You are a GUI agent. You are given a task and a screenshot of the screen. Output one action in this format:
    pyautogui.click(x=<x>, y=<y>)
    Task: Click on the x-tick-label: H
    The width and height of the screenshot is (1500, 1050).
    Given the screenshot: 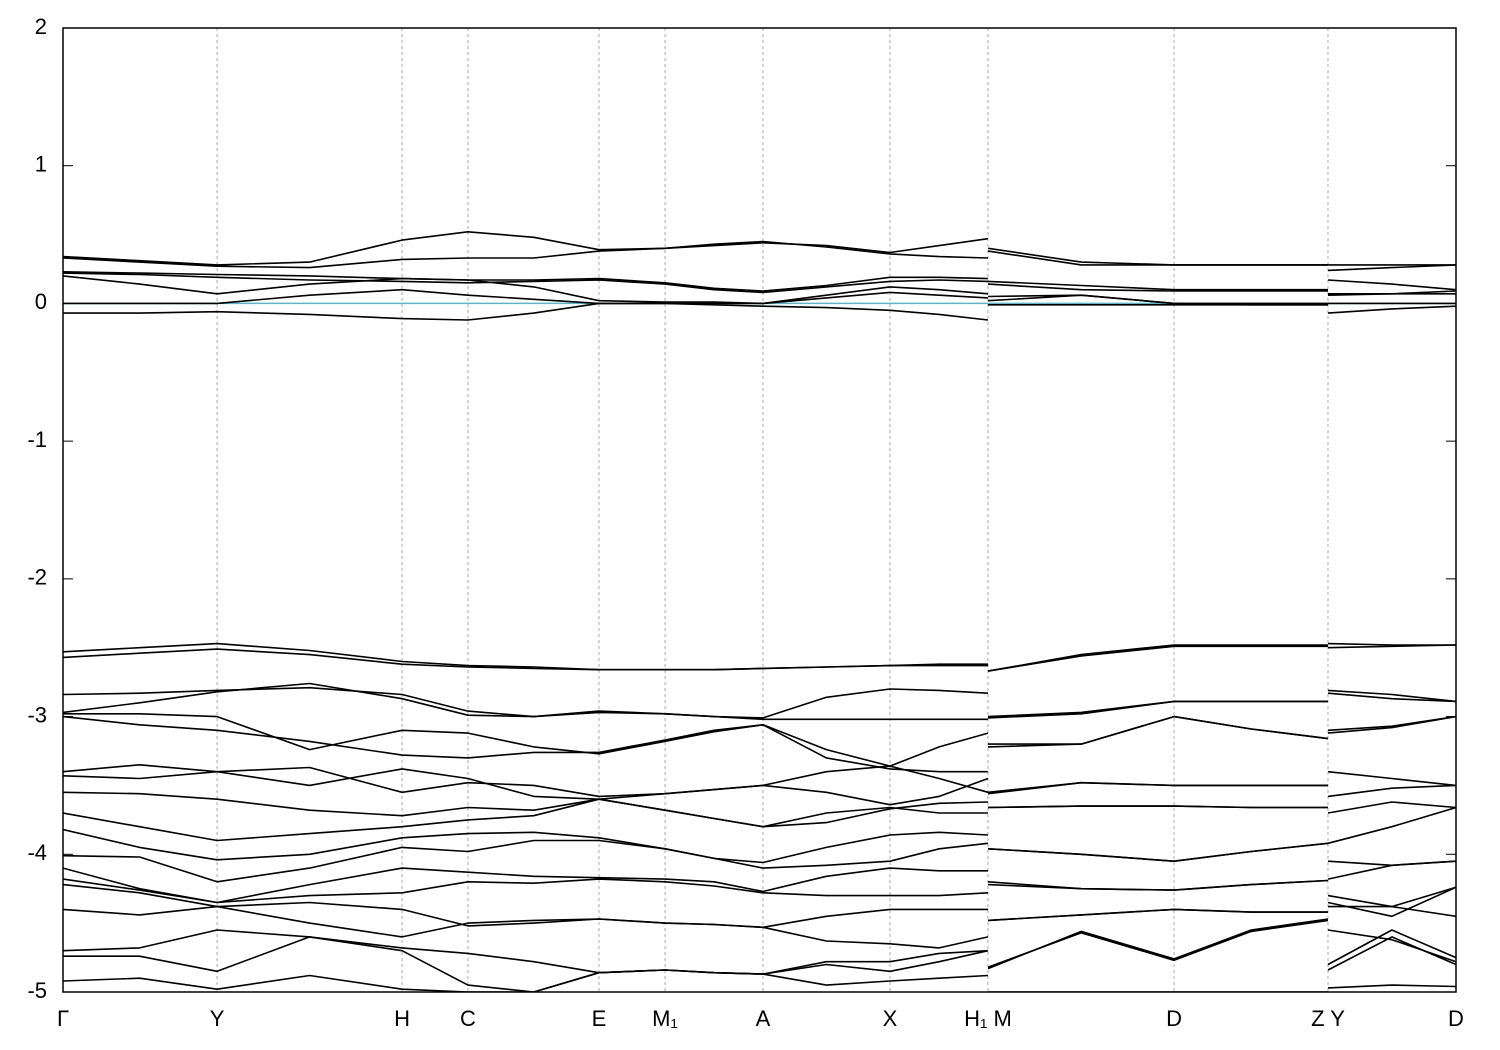 What is the action you would take?
    pyautogui.click(x=402, y=1018)
    